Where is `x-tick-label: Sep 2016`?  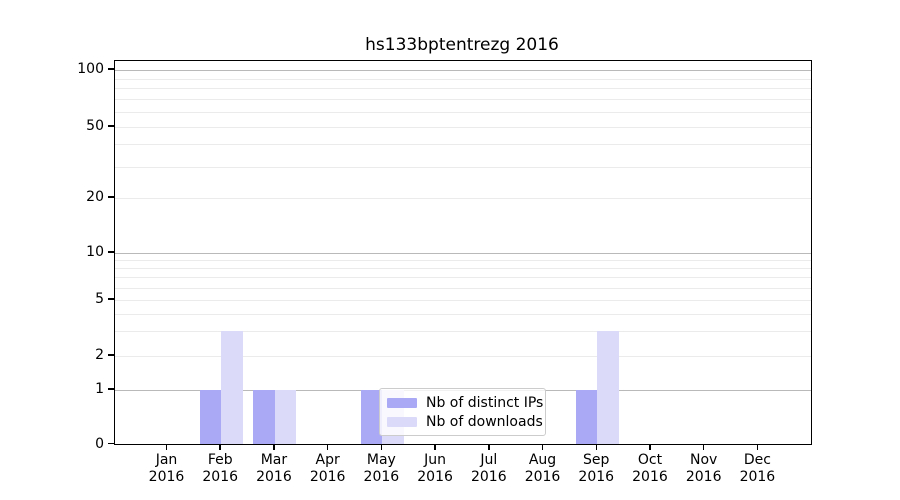 x-tick-label: Sep 2016 is located at coordinates (596, 468).